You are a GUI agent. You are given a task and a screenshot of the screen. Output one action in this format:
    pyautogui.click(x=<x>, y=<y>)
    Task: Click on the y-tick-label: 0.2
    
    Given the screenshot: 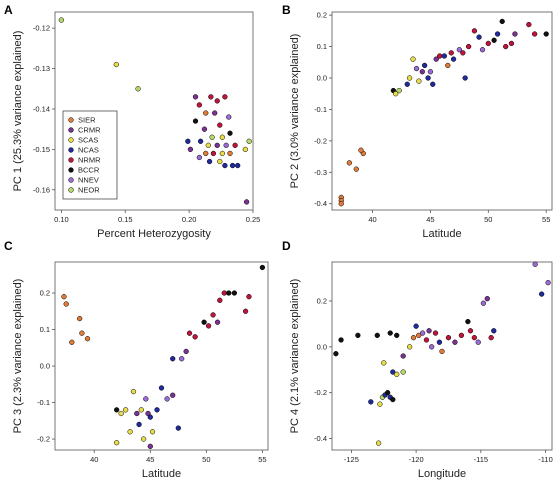 What is the action you would take?
    pyautogui.click(x=322, y=300)
    